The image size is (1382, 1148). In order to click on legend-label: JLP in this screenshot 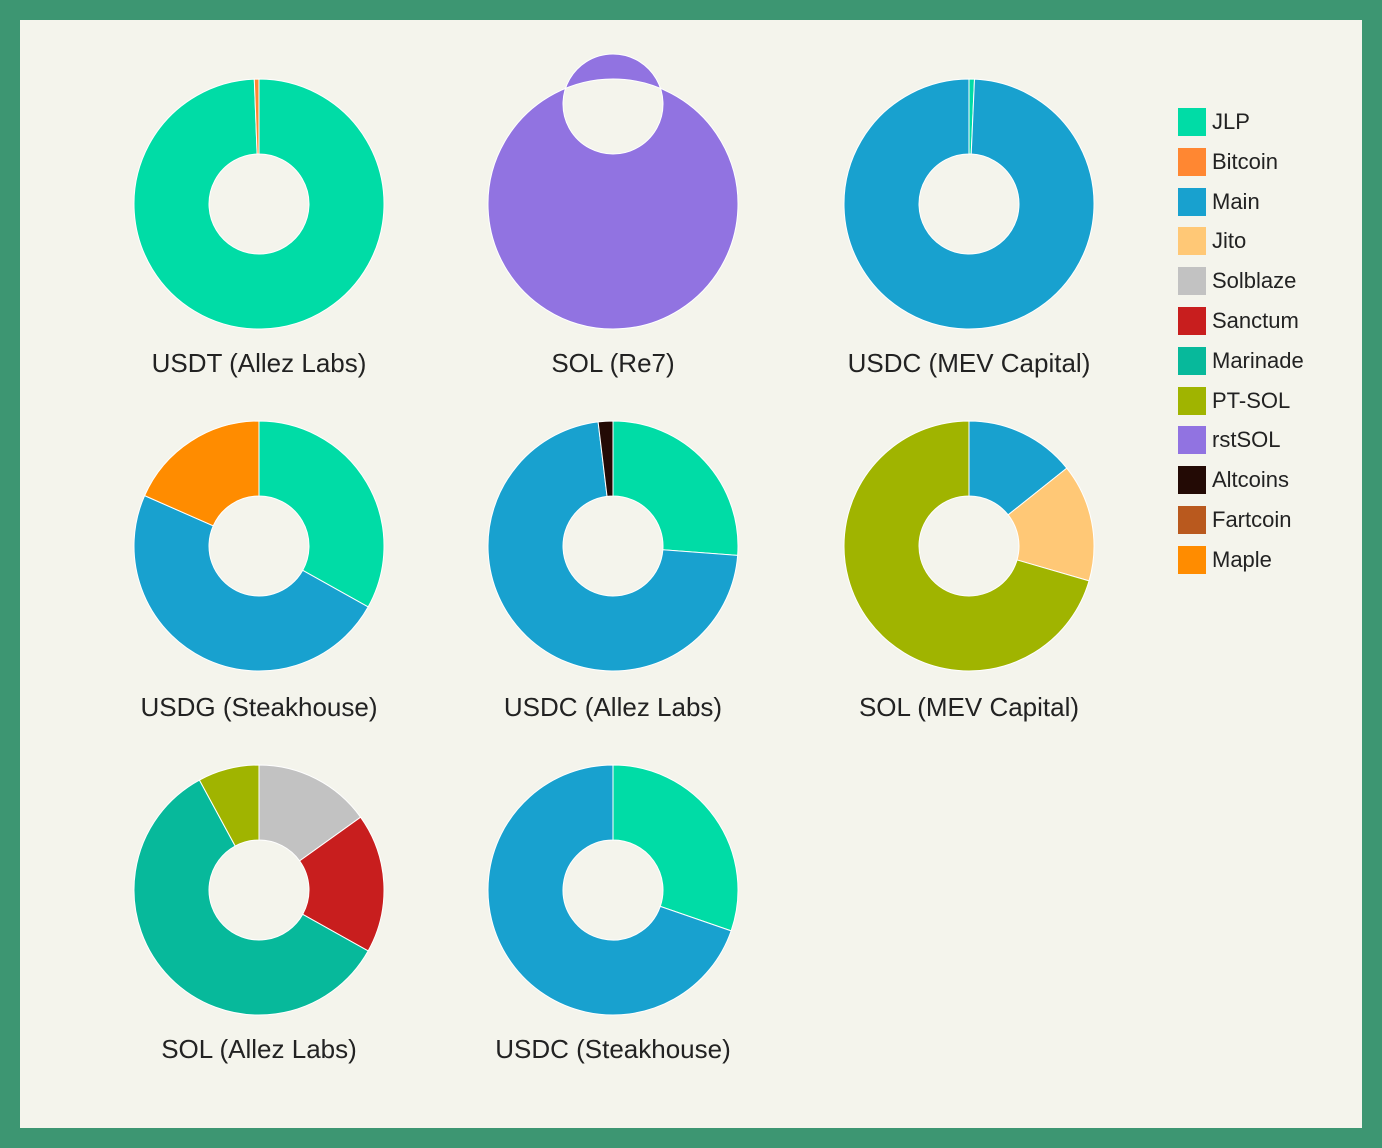, I will do `click(1231, 121)`.